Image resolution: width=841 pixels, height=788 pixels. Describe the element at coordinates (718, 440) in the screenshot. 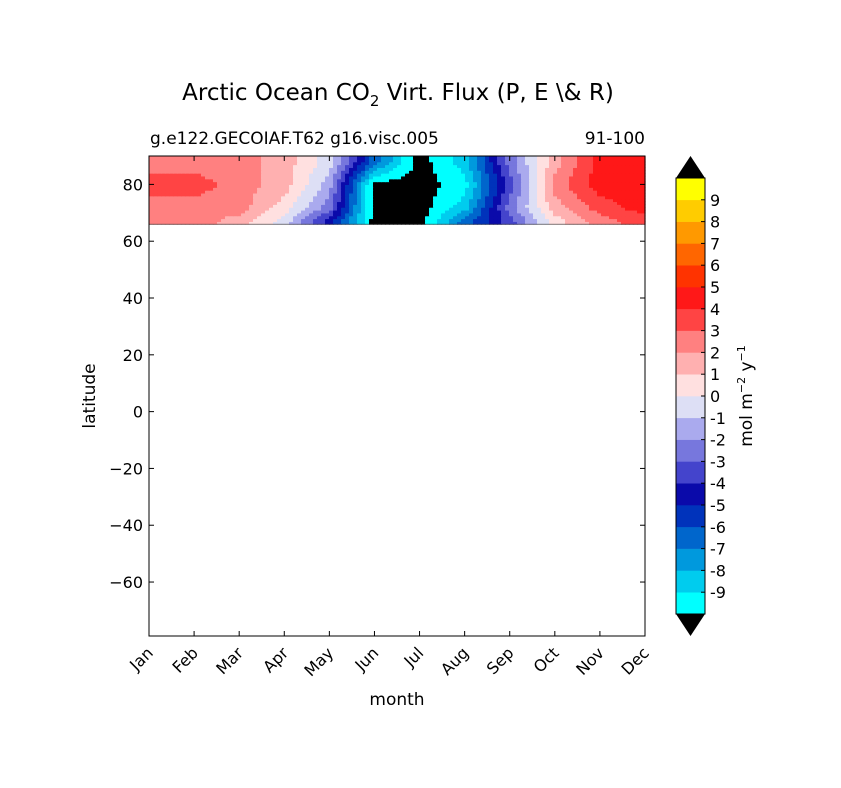

I see `colorbar-tick-label: -2` at that location.